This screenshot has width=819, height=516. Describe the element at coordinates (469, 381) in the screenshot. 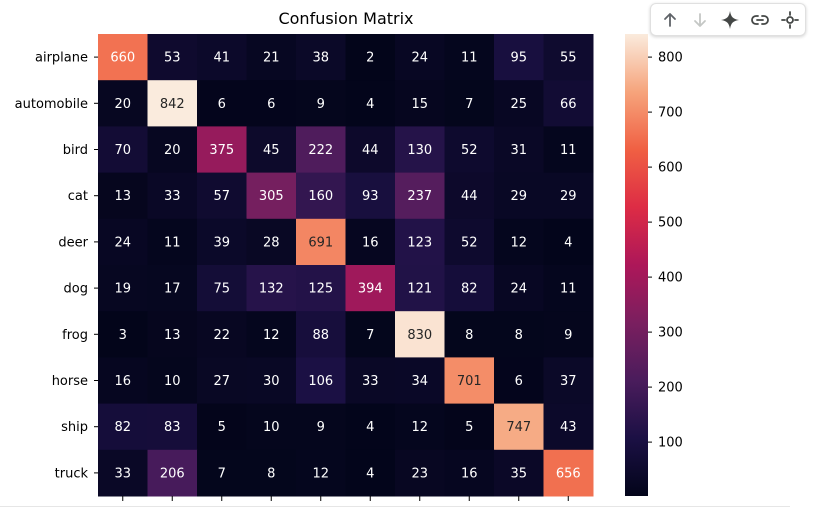

I see `cell-value-label: 701` at that location.